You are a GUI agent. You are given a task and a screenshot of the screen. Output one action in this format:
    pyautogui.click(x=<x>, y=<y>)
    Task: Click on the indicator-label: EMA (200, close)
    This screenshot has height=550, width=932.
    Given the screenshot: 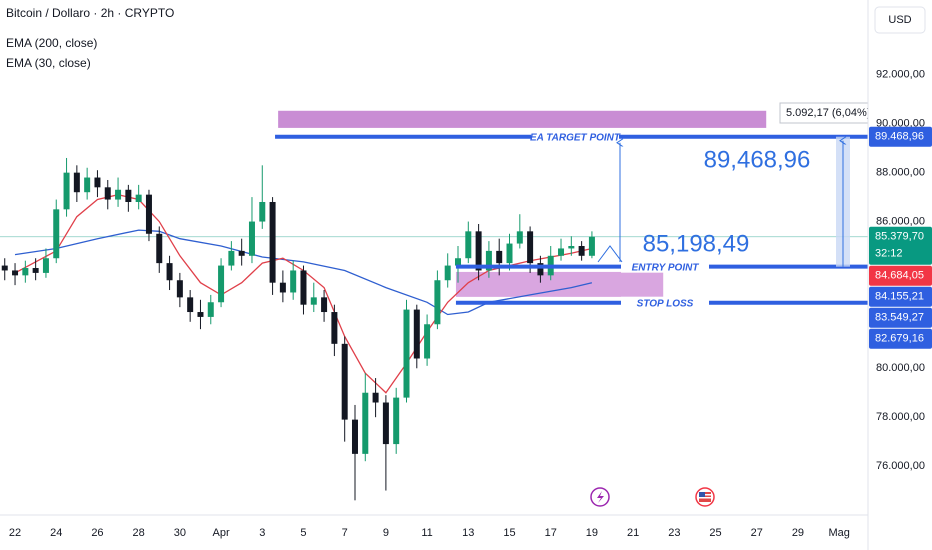 What is the action you would take?
    pyautogui.click(x=51, y=43)
    